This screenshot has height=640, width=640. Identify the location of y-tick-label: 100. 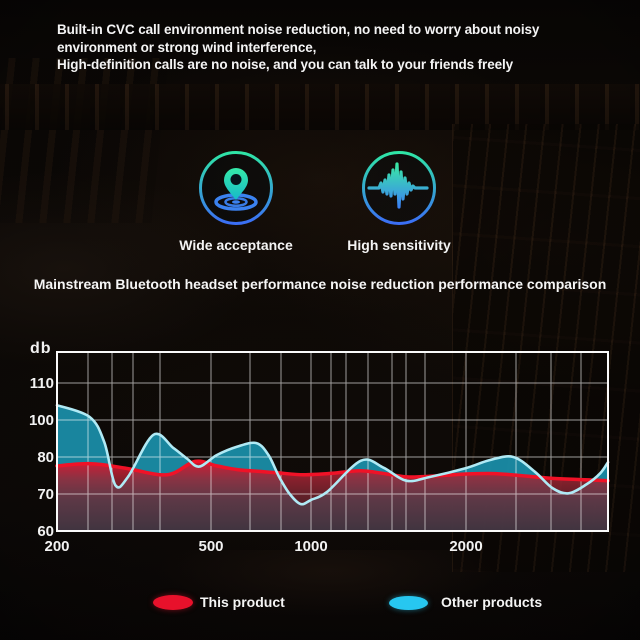
(41, 420).